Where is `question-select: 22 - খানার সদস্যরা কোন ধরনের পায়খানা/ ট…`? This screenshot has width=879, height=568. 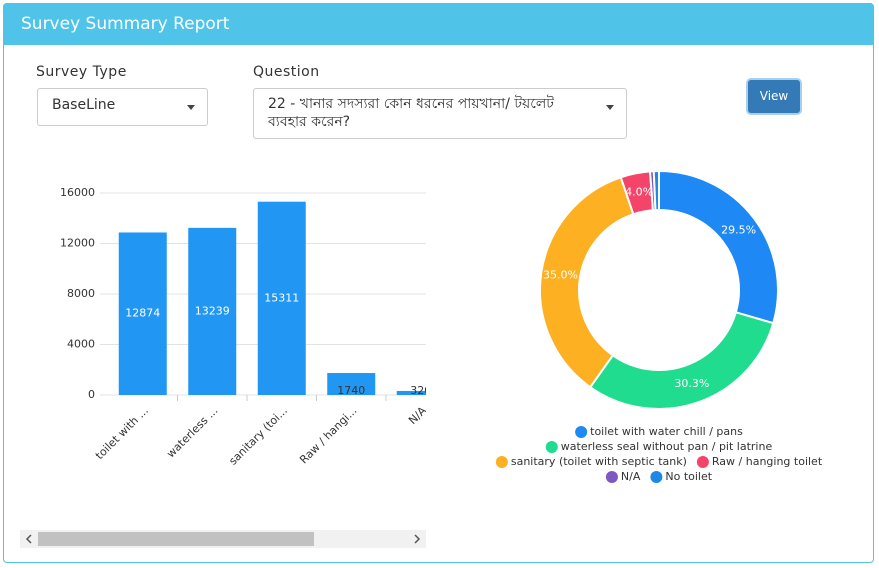 question-select: 22 - খানার সদস্যরা কোন ধরনের পায়খানা/ ট… is located at coordinates (440, 113).